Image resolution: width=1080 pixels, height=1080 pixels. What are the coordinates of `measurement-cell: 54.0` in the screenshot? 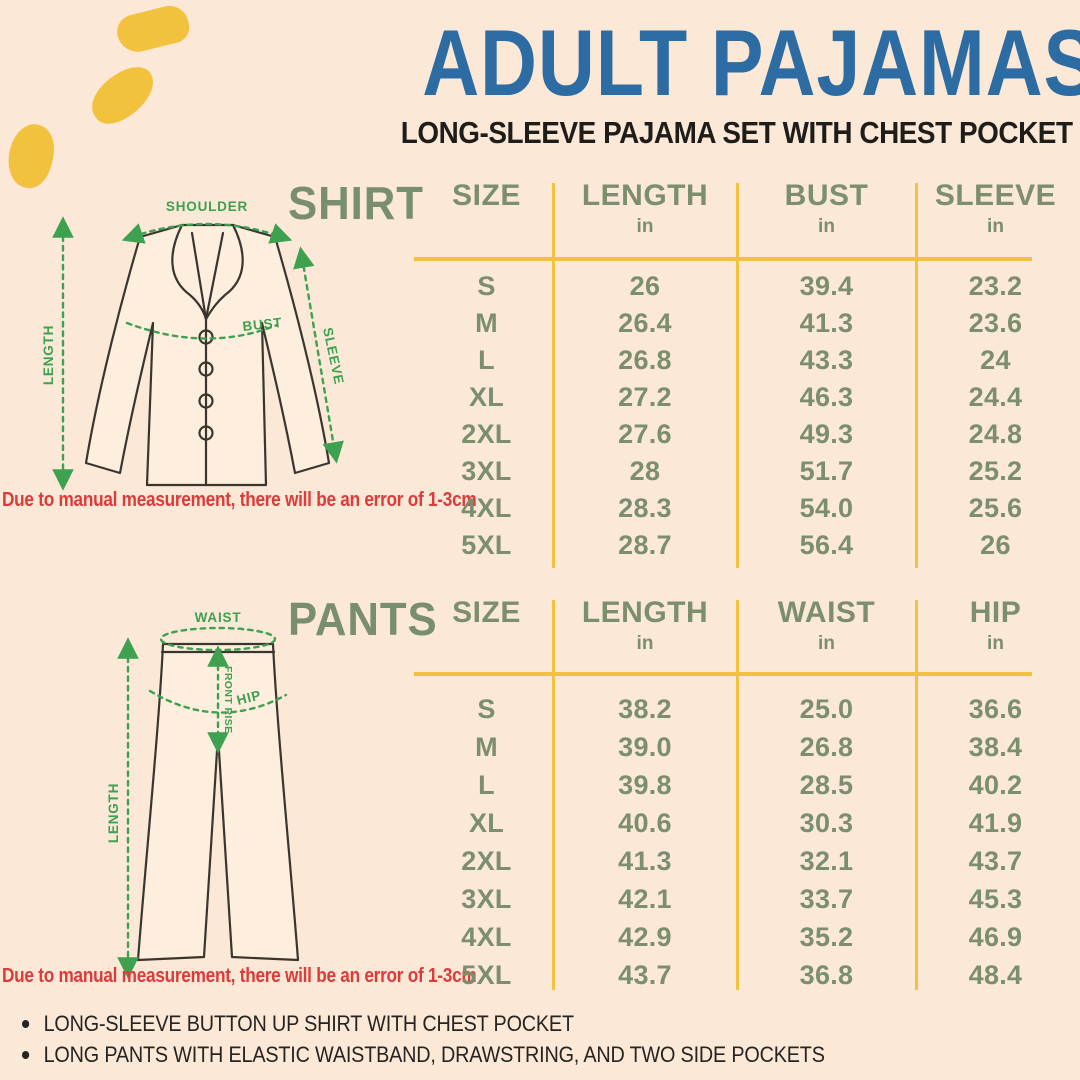 It's located at (826, 508).